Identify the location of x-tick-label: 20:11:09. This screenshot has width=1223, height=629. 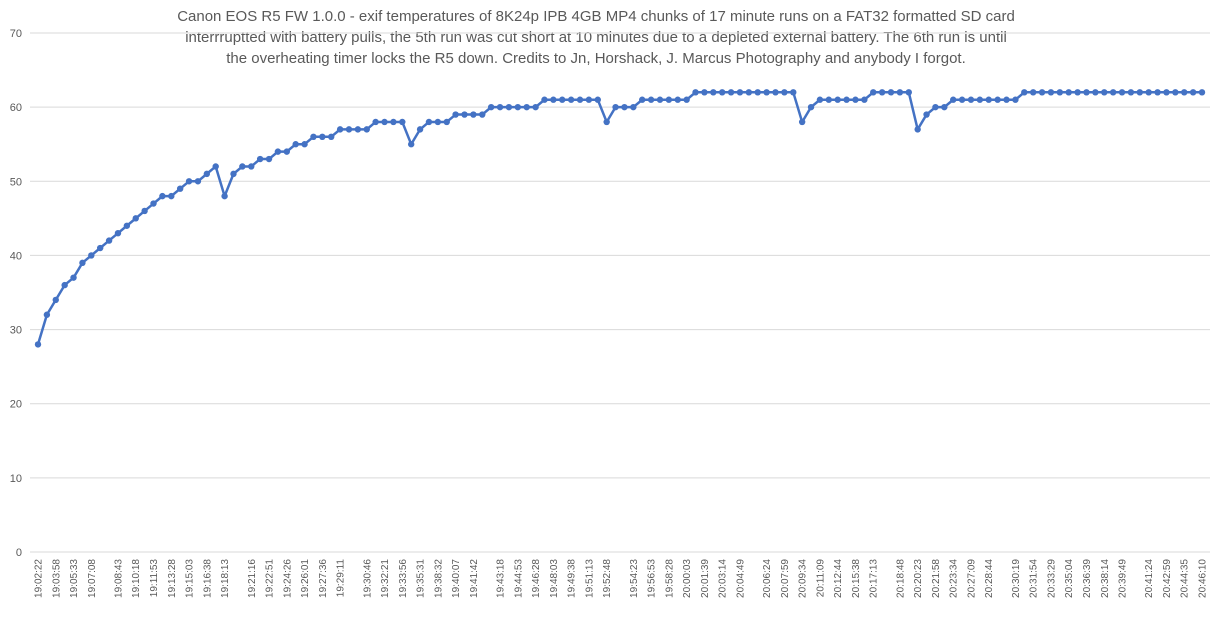
(820, 578).